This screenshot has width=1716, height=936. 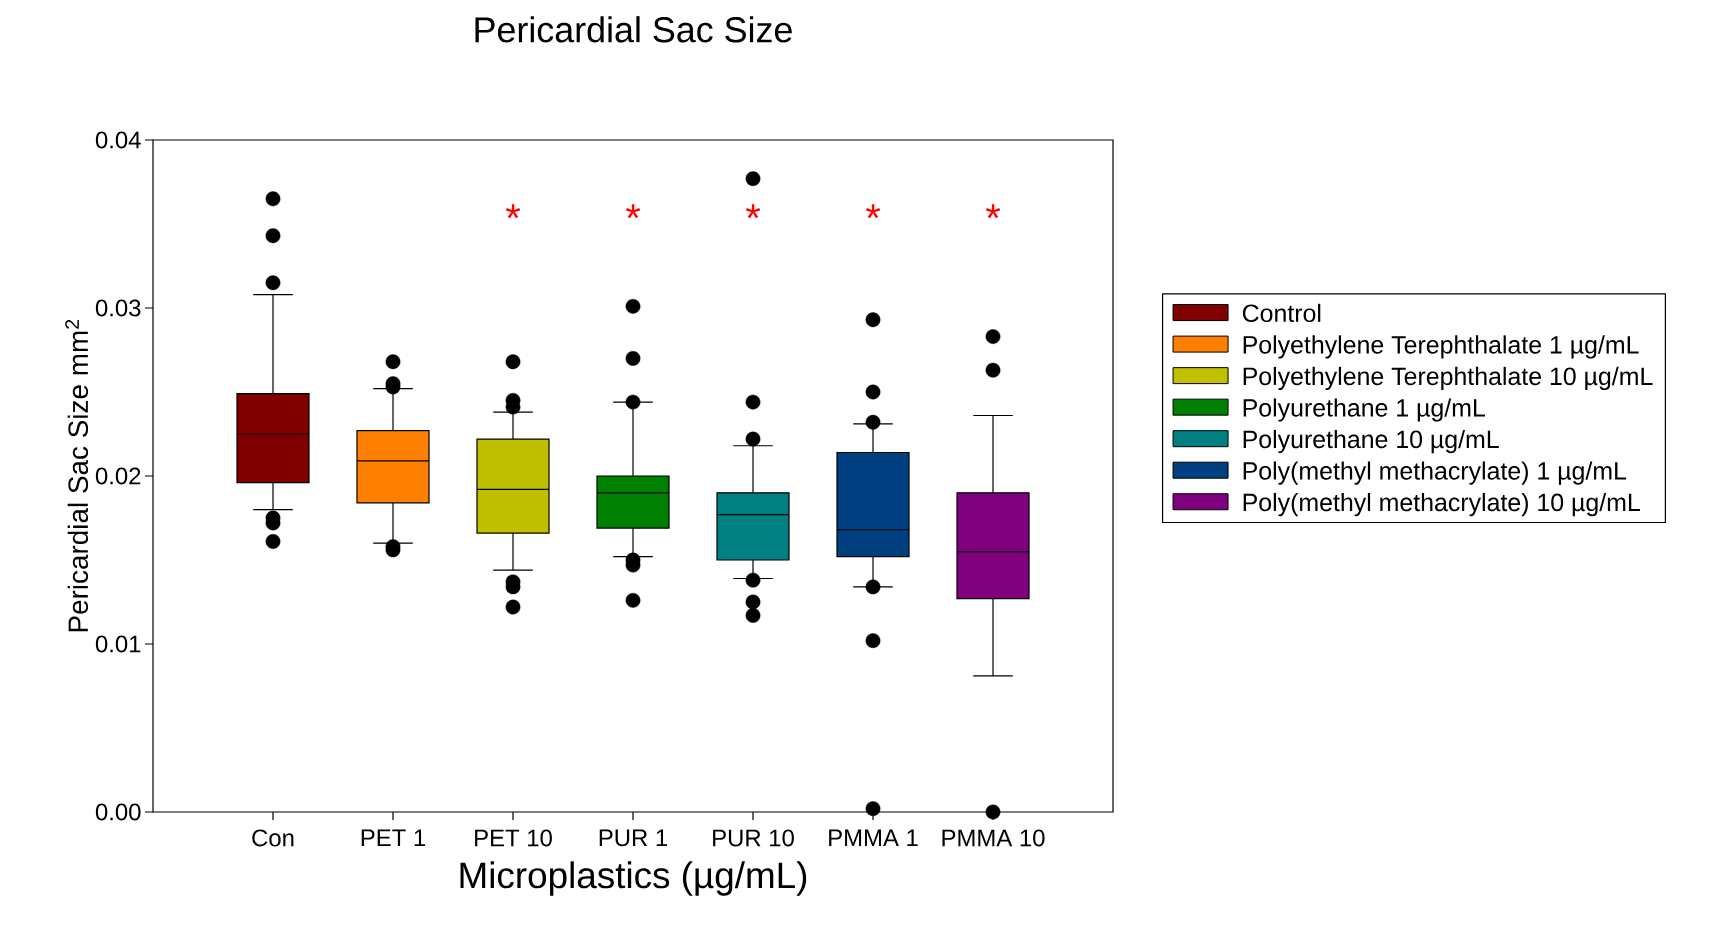 I want to click on y-tick-label: 0.03, so click(x=118, y=308).